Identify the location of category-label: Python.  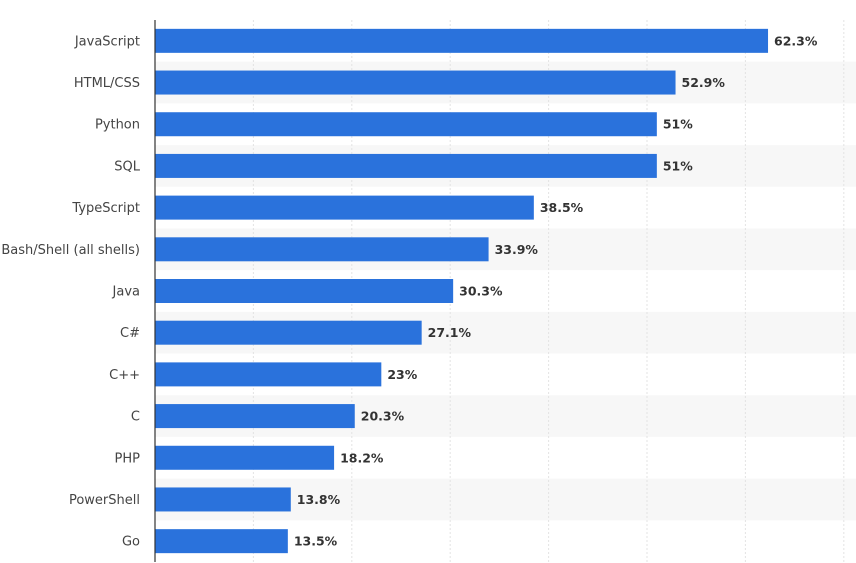
(117, 125).